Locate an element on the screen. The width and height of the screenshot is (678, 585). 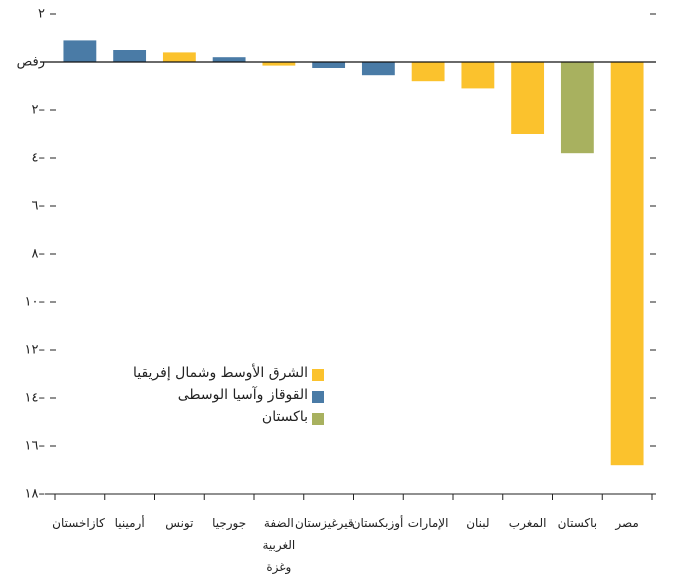
x-tick-label: الإمارات is located at coordinates (428, 523).